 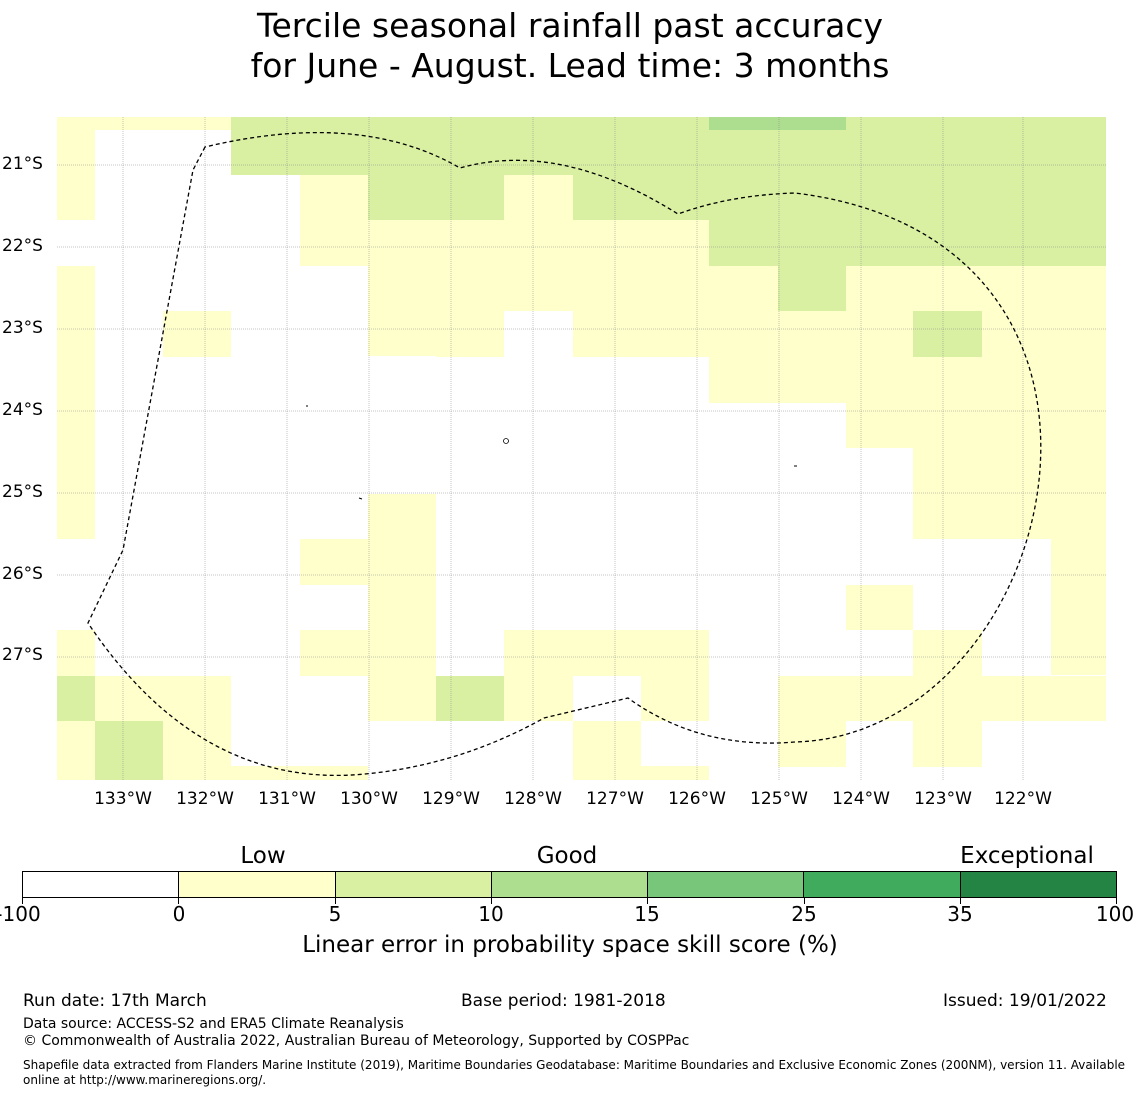 I want to click on issued-date: Issued: 19/01/2022, so click(x=1025, y=1001).